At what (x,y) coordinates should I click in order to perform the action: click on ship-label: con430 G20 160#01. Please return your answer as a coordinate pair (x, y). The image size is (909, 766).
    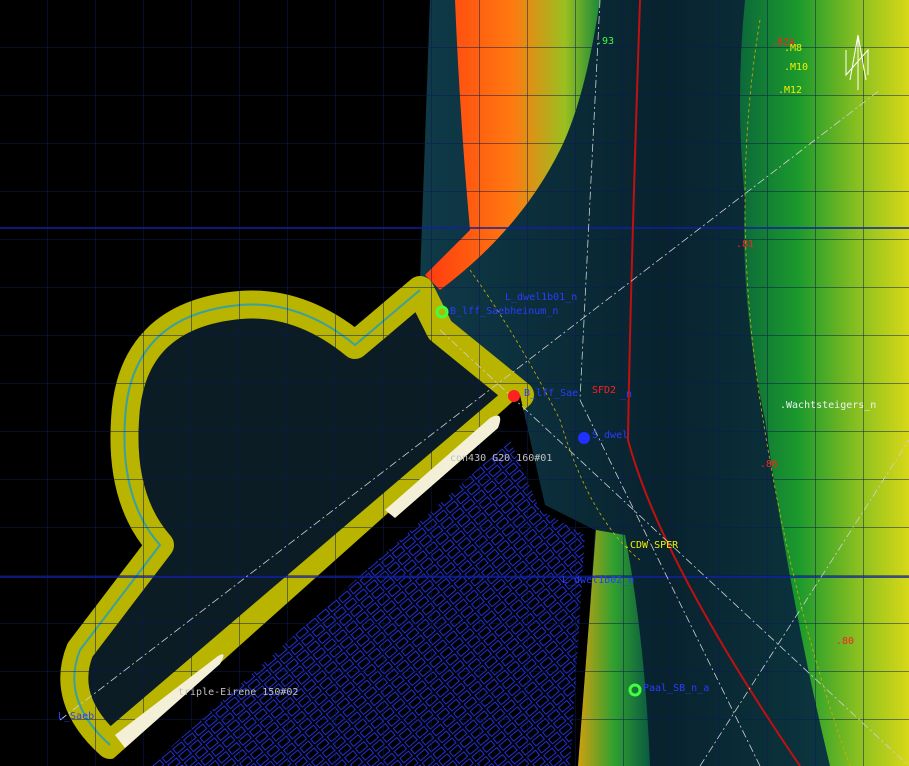
    Looking at the image, I should click on (501, 458).